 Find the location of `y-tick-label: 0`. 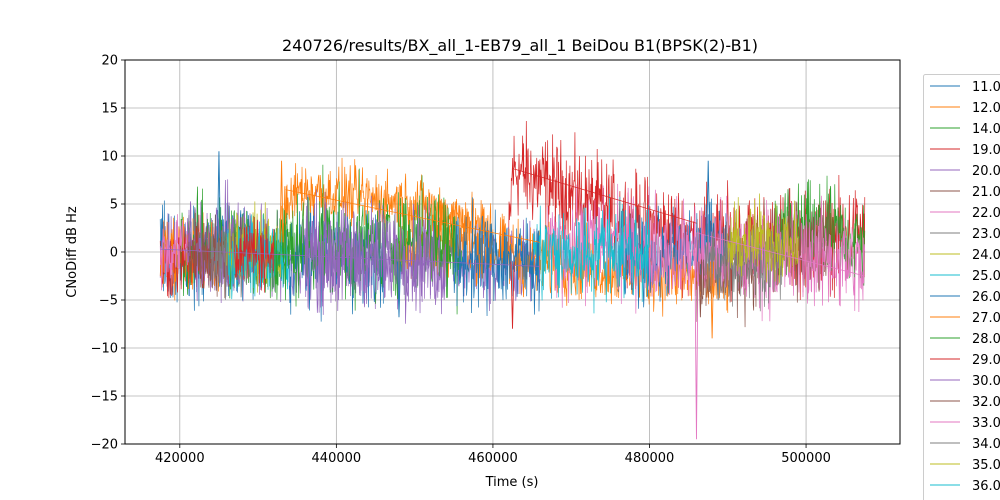

y-tick-label: 0 is located at coordinates (114, 253).